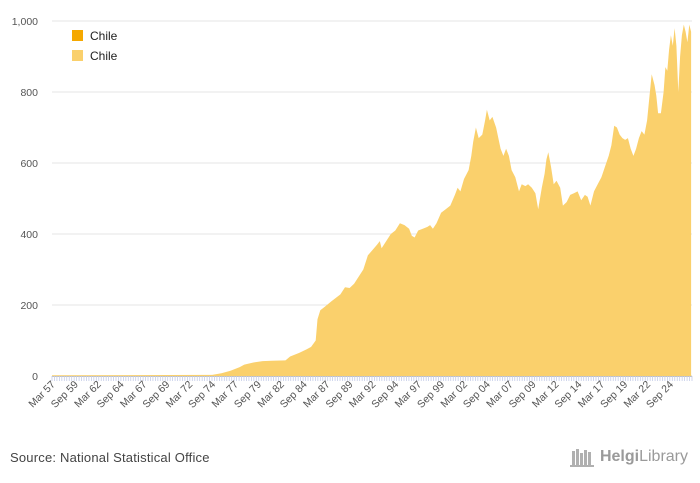 This screenshot has width=700, height=483. Describe the element at coordinates (581, 458) in the screenshot. I see `library-icon` at that location.